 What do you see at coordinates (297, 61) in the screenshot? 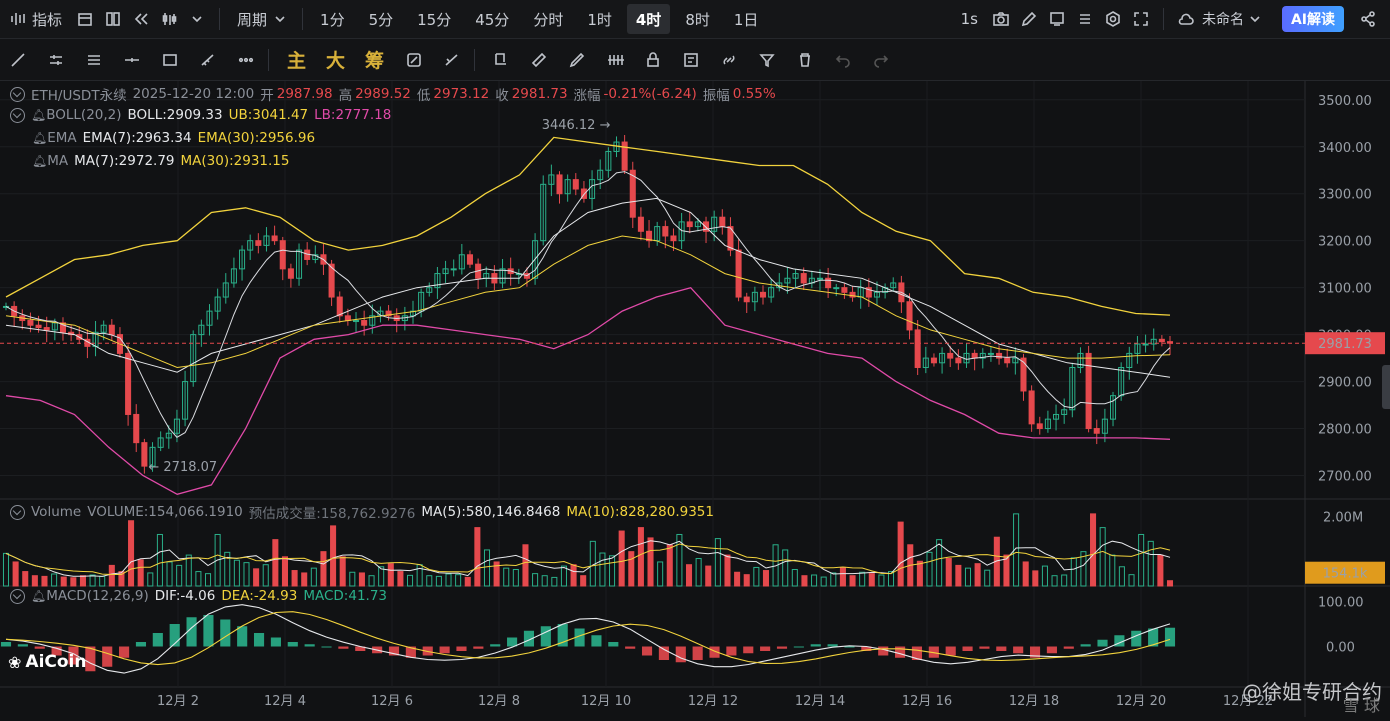
I see `main-chart-tool: 主` at bounding box center [297, 61].